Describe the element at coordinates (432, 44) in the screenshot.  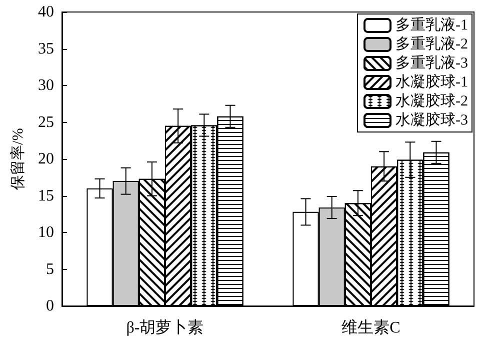
I see `legend-label: 多重乳液-2` at that location.